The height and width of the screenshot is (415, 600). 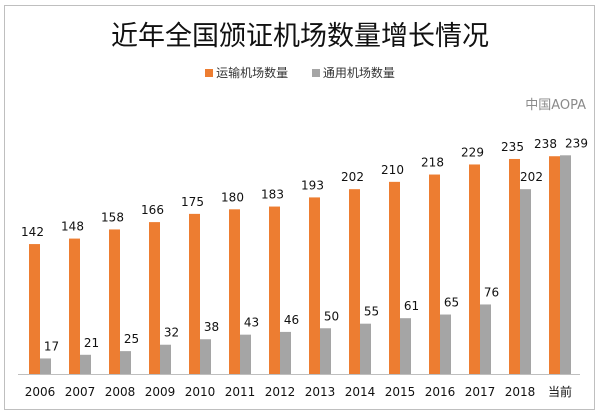 I want to click on data-label: 32, so click(x=171, y=333).